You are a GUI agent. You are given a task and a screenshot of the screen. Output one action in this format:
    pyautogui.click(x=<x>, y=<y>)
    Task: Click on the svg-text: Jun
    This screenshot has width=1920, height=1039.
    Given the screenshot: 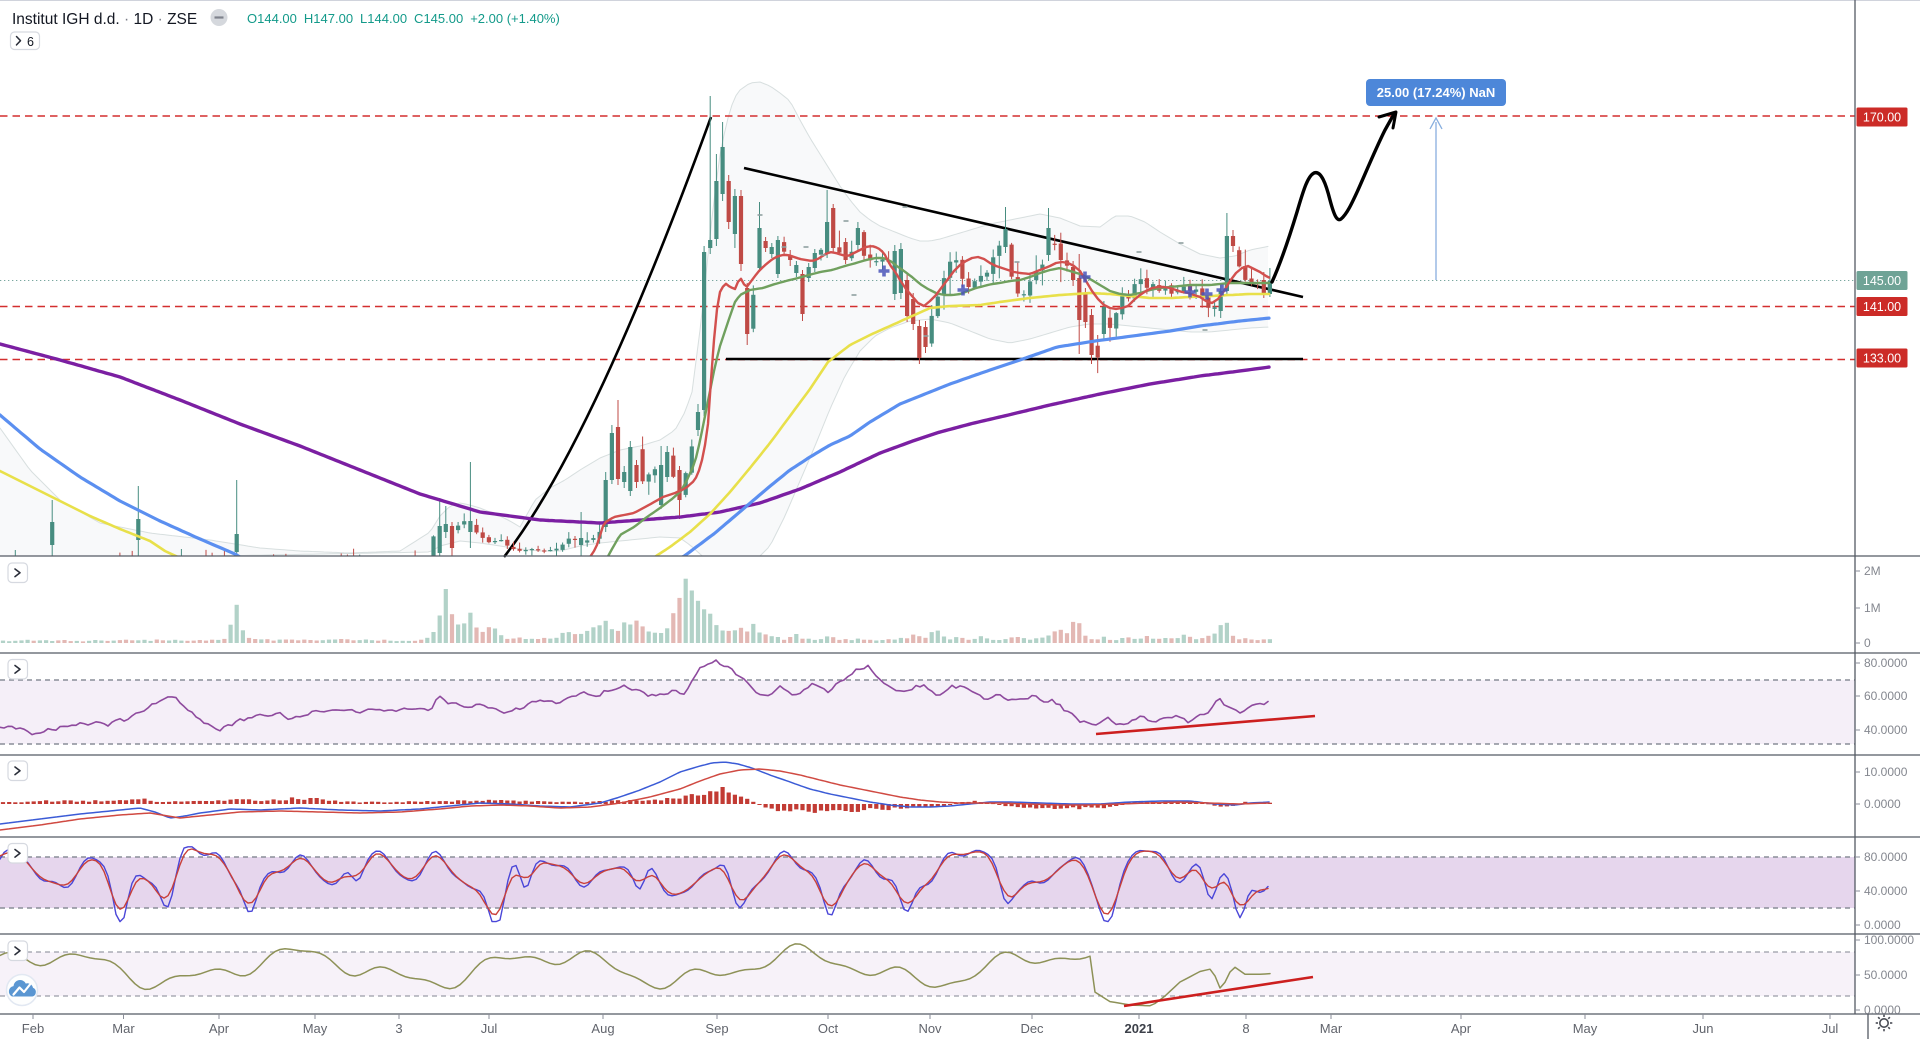 What is the action you would take?
    pyautogui.click(x=1703, y=1028)
    